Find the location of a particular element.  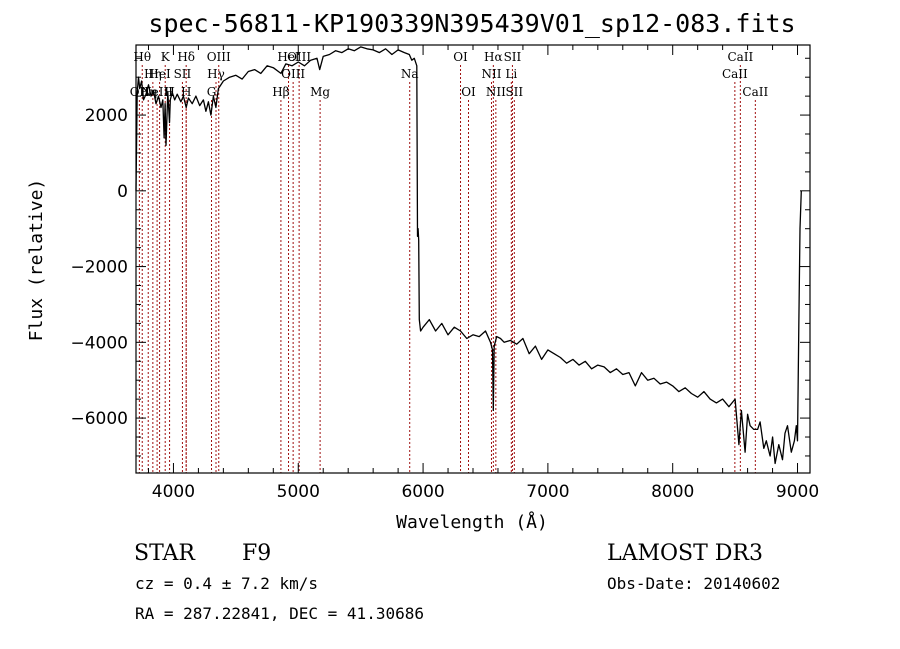

x-tick-label-9000: 9000 is located at coordinates (797, 492).